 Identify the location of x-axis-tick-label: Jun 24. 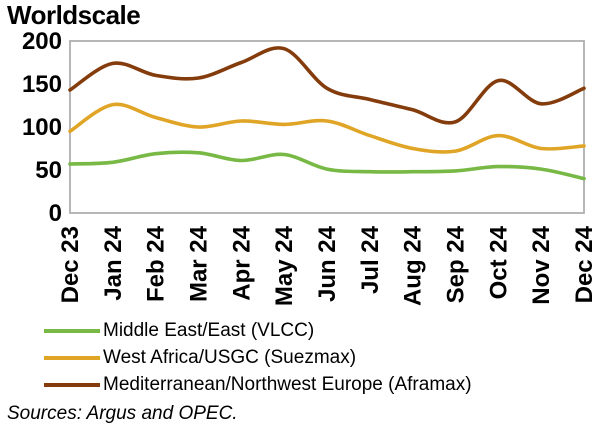
(327, 263).